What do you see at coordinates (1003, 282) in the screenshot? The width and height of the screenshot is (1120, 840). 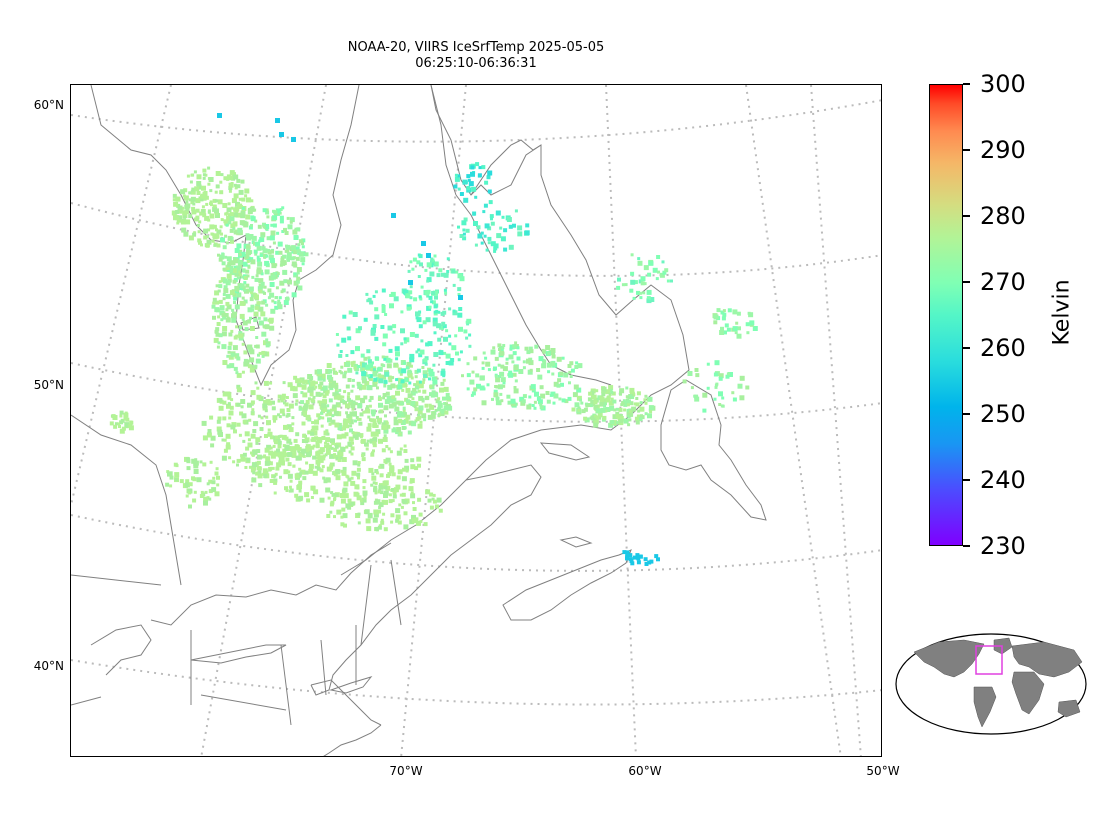 I see `colorbar-tick-label: 270` at bounding box center [1003, 282].